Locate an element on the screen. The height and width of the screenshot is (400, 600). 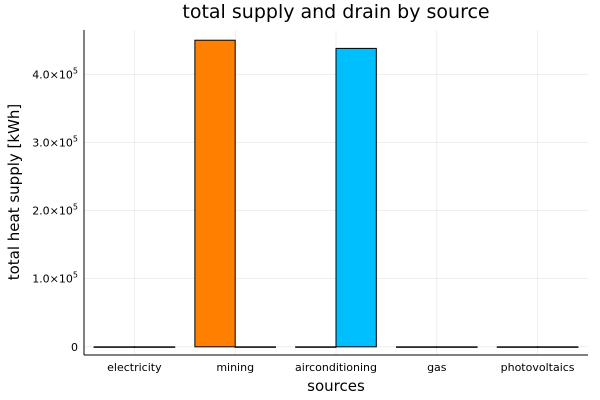
y-tick-label: 2.0×105 is located at coordinates (55, 210).